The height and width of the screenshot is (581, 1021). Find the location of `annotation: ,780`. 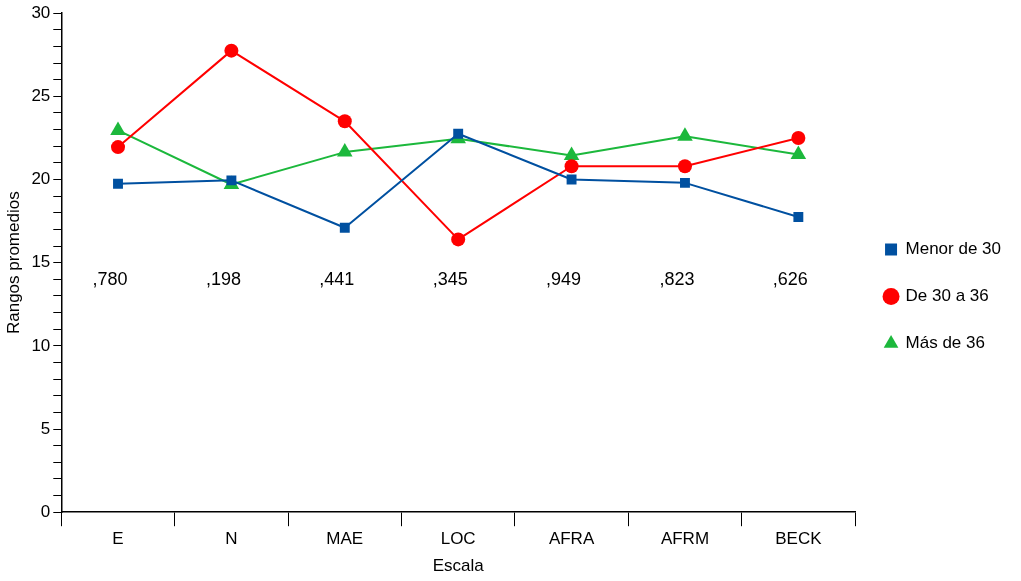

annotation: ,780 is located at coordinates (110, 279).